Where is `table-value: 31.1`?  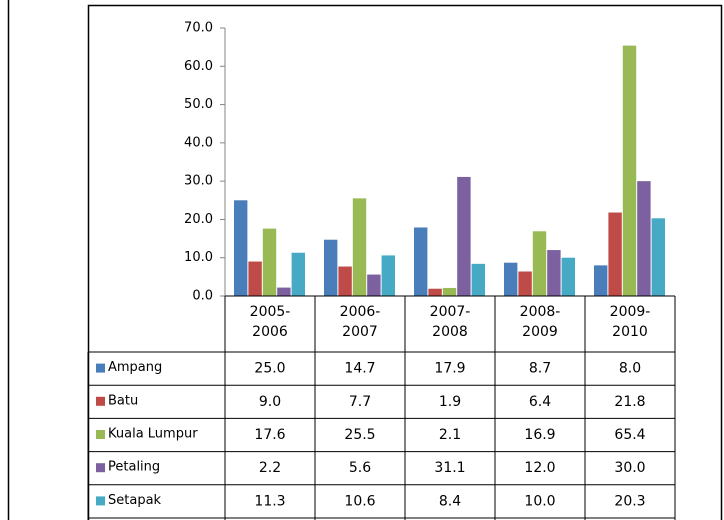
table-value: 31.1 is located at coordinates (449, 468).